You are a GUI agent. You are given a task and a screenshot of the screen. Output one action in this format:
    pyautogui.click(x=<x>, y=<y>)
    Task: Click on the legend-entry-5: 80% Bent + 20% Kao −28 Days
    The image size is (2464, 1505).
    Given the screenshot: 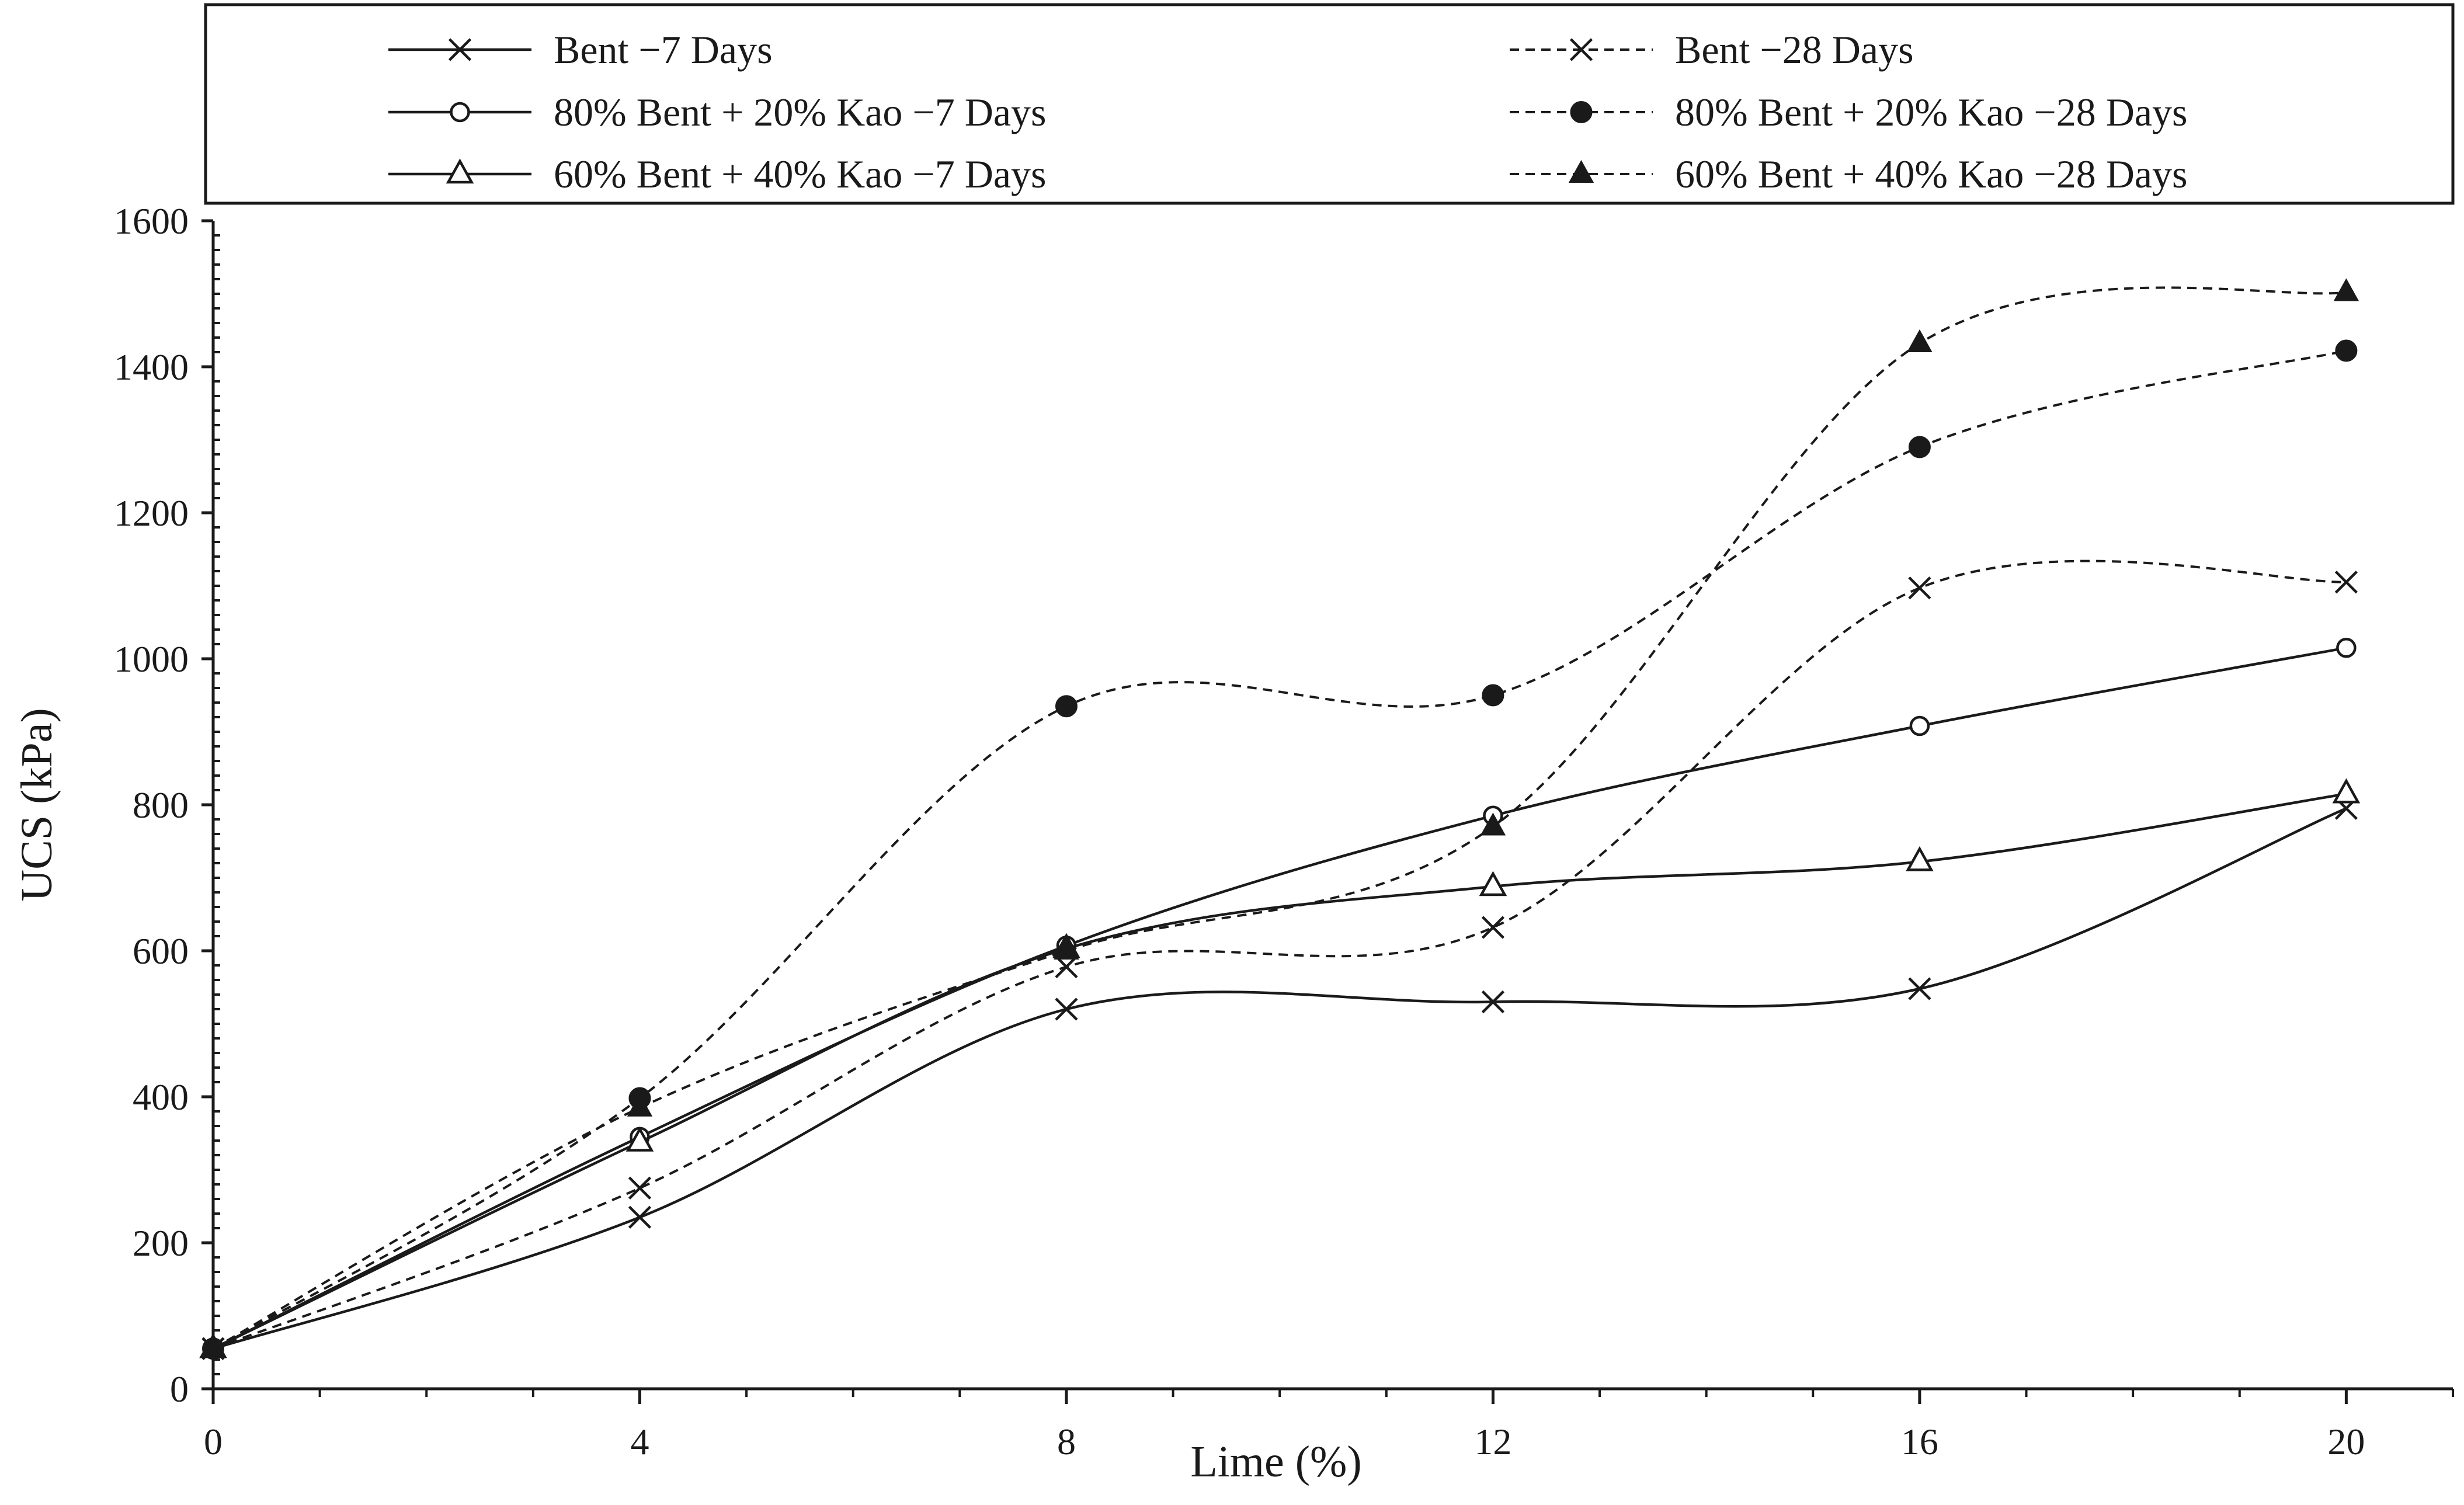 What is the action you would take?
    pyautogui.click(x=1848, y=112)
    